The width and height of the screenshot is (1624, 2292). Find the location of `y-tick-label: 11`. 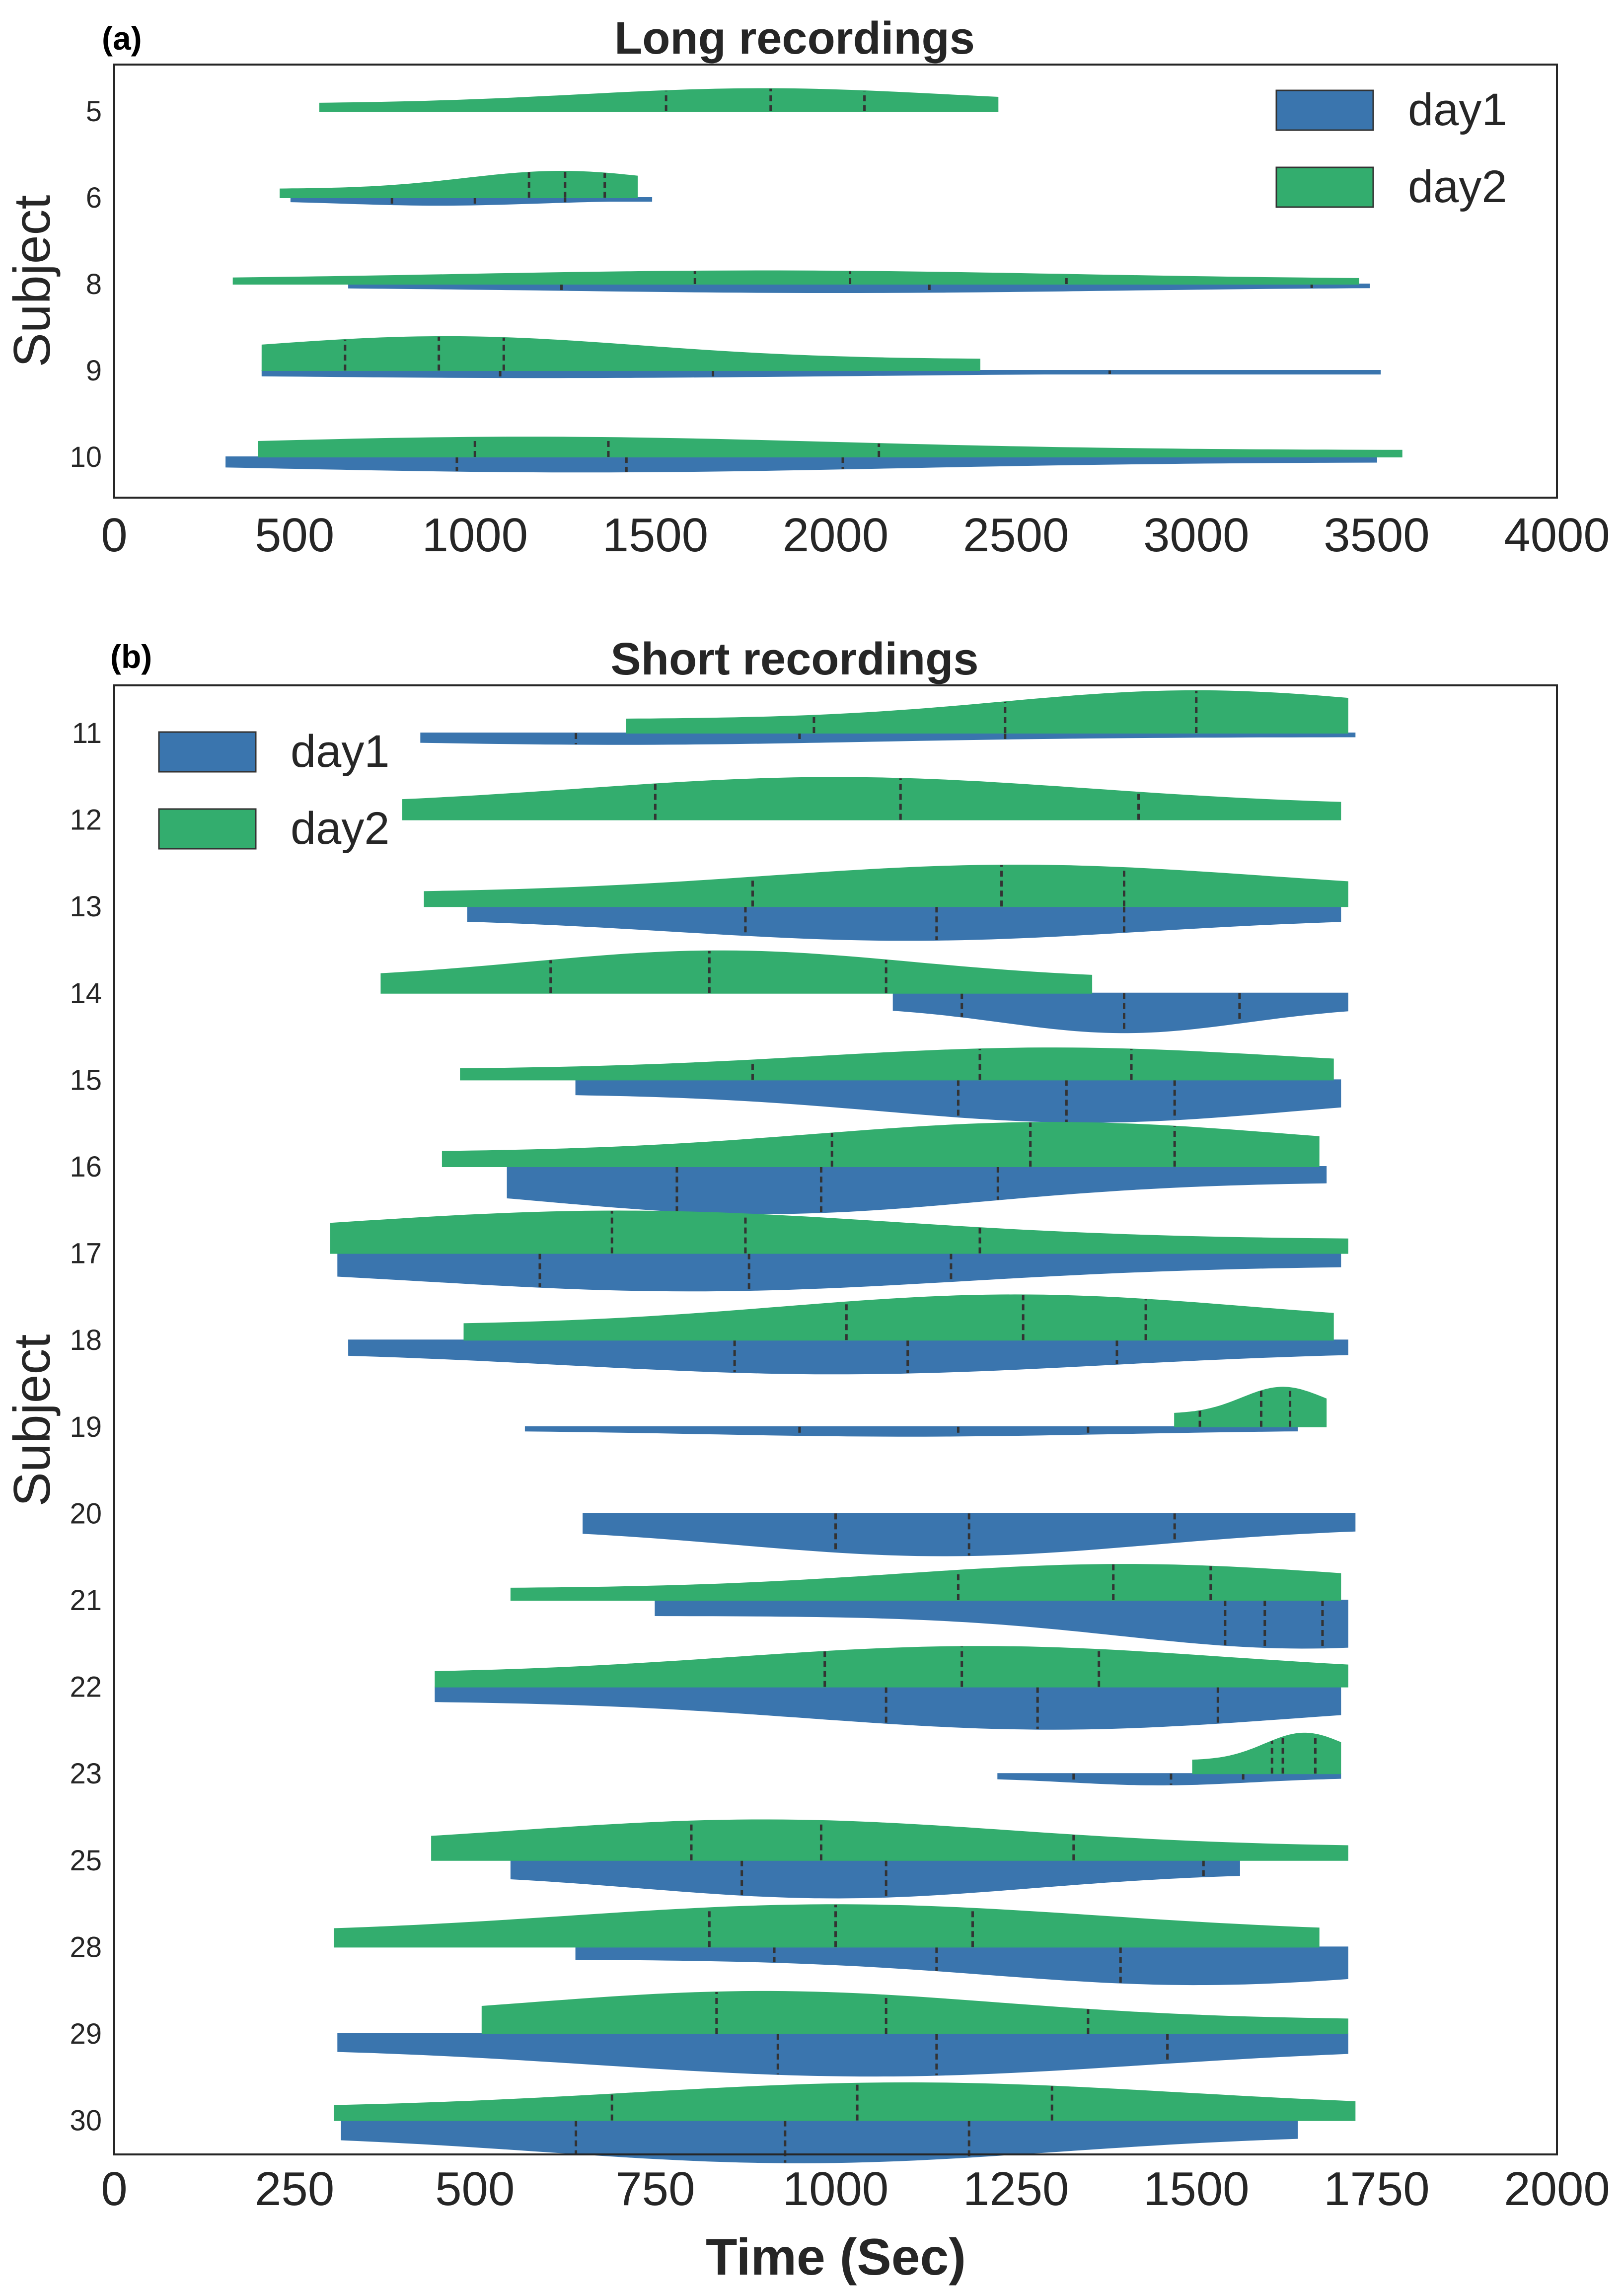

y-tick-label: 11 is located at coordinates (87, 733).